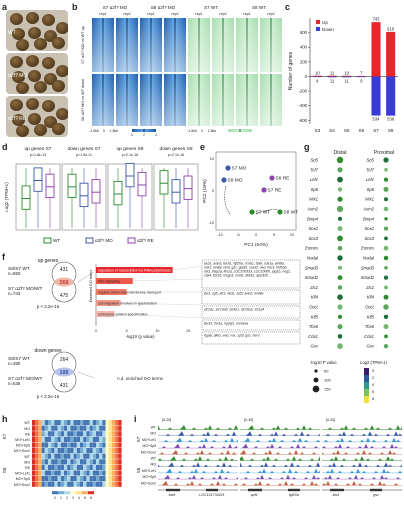 The image size is (404, 505). I want to click on g-gene-right-3: Sp8, so click(371, 189).